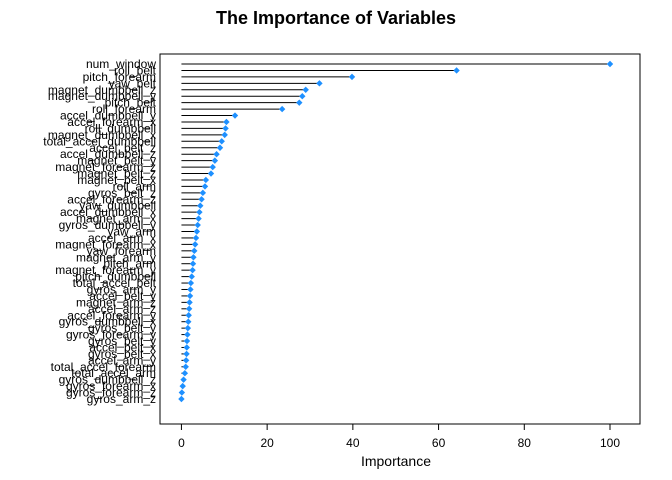 The height and width of the screenshot is (480, 672). Describe the element at coordinates (181, 443) in the screenshot. I see `x-tick-label: 0` at that location.